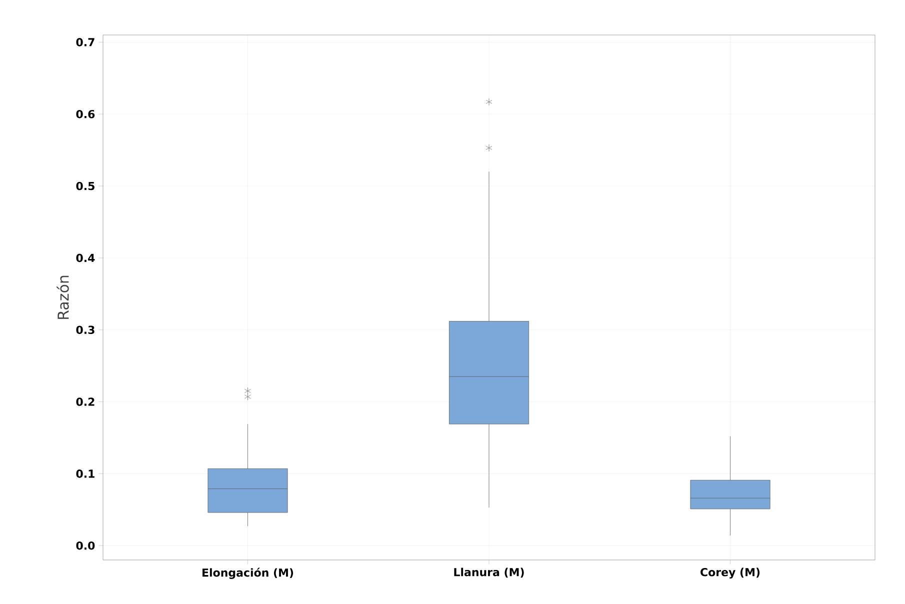 This screenshot has height=604, width=905. I want to click on y-tick-label: 0.3, so click(85, 330).